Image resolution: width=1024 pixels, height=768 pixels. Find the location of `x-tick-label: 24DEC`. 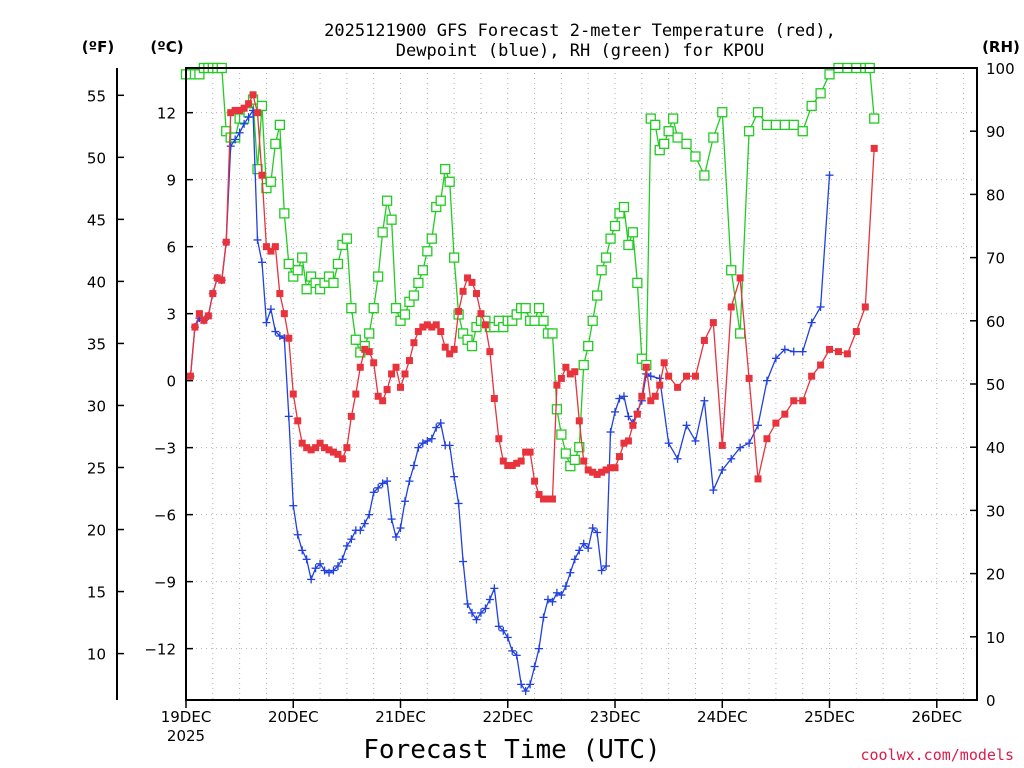

x-tick-label: 24DEC is located at coordinates (722, 717).